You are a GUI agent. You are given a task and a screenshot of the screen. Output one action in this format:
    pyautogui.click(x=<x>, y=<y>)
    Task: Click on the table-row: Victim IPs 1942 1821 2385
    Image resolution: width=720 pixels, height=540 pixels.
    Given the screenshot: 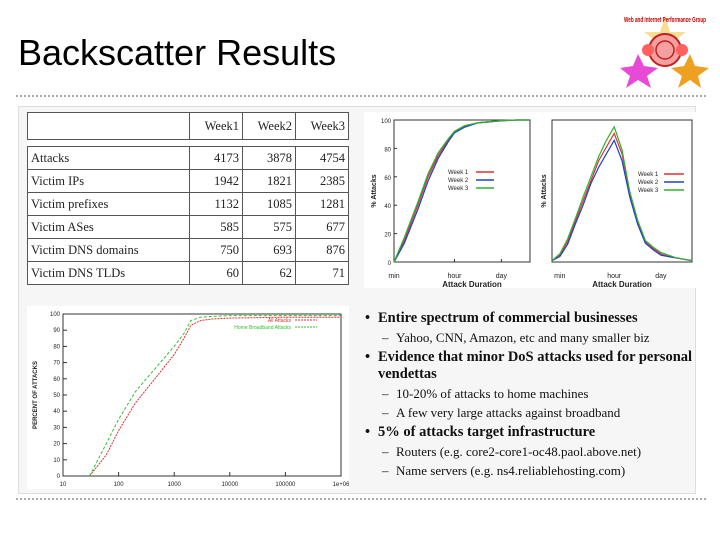 What is the action you would take?
    pyautogui.click(x=188, y=181)
    